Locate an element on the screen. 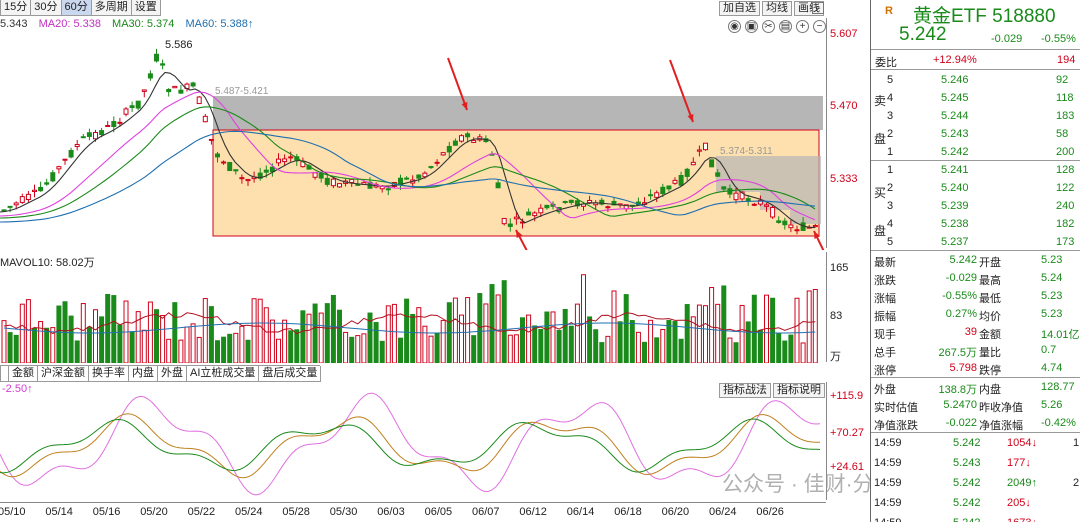  annotation-arrow-2-head is located at coordinates (690, 118).